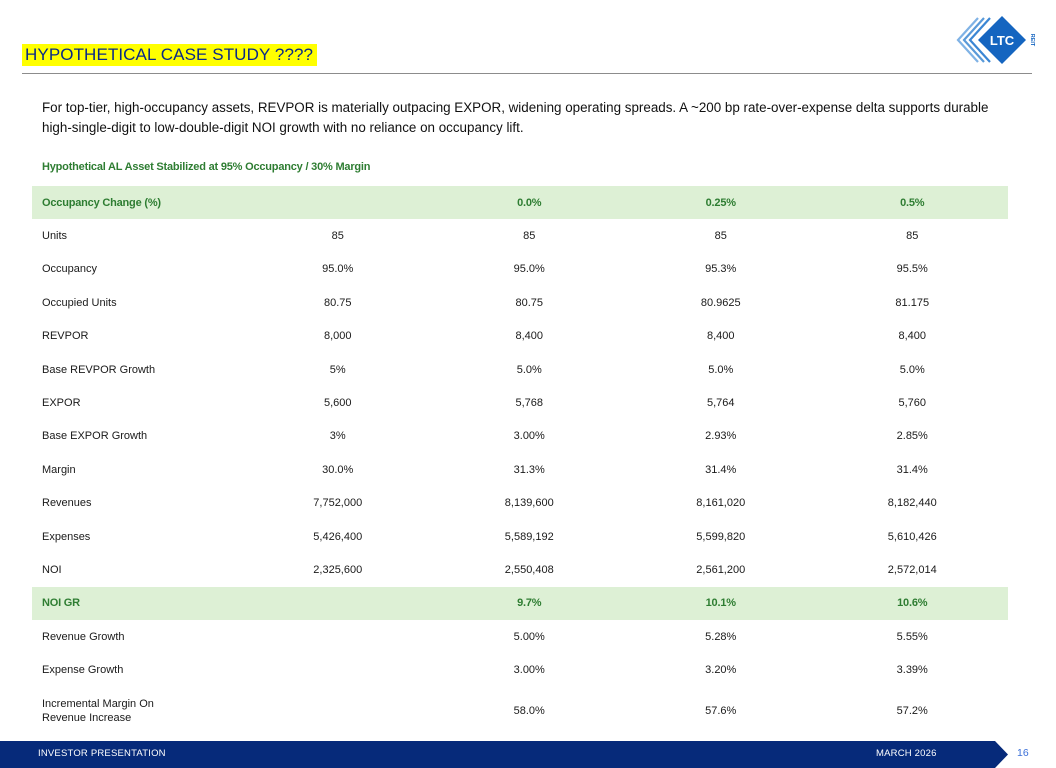 The width and height of the screenshot is (1056, 768). What do you see at coordinates (529, 269) in the screenshot?
I see `table-cell: 95.0%` at bounding box center [529, 269].